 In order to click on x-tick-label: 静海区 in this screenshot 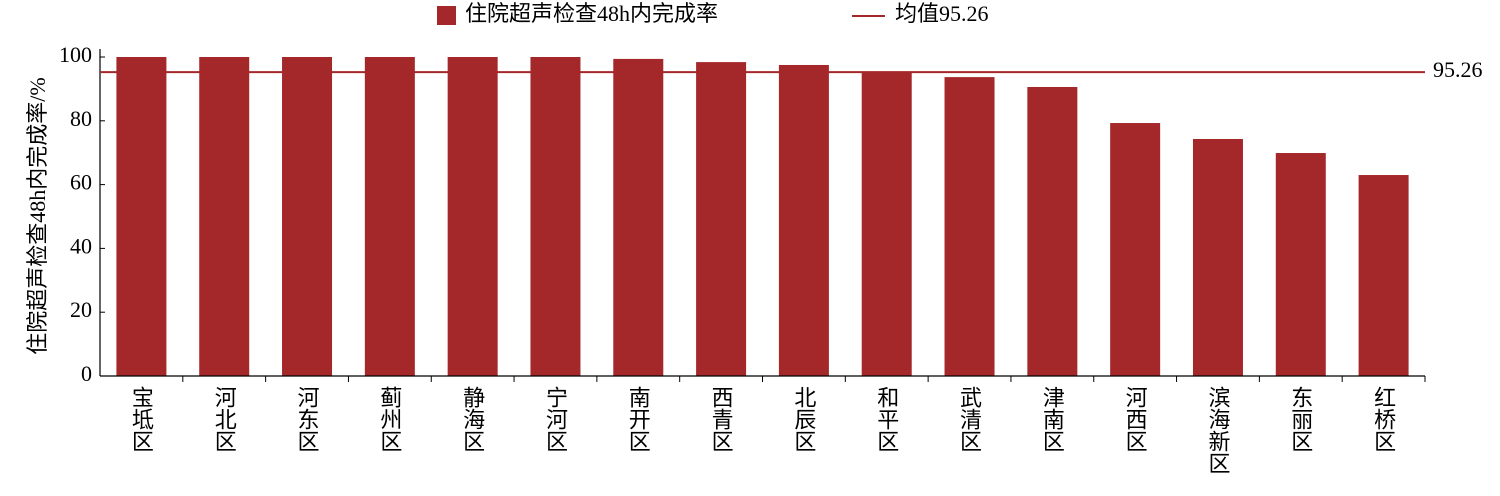, I will do `click(472, 419)`.